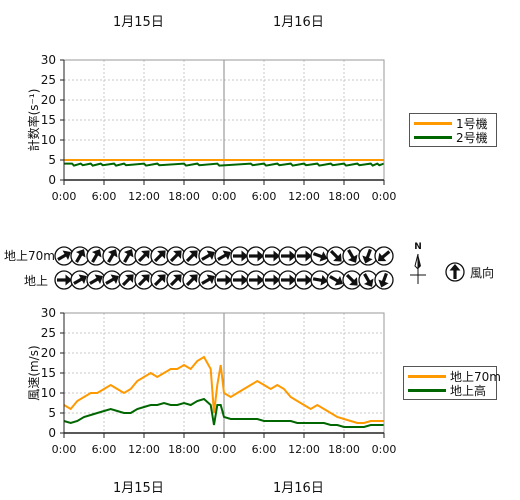 This screenshot has width=520, height=500. I want to click on direction-legend-arrow-icon, so click(455, 272).